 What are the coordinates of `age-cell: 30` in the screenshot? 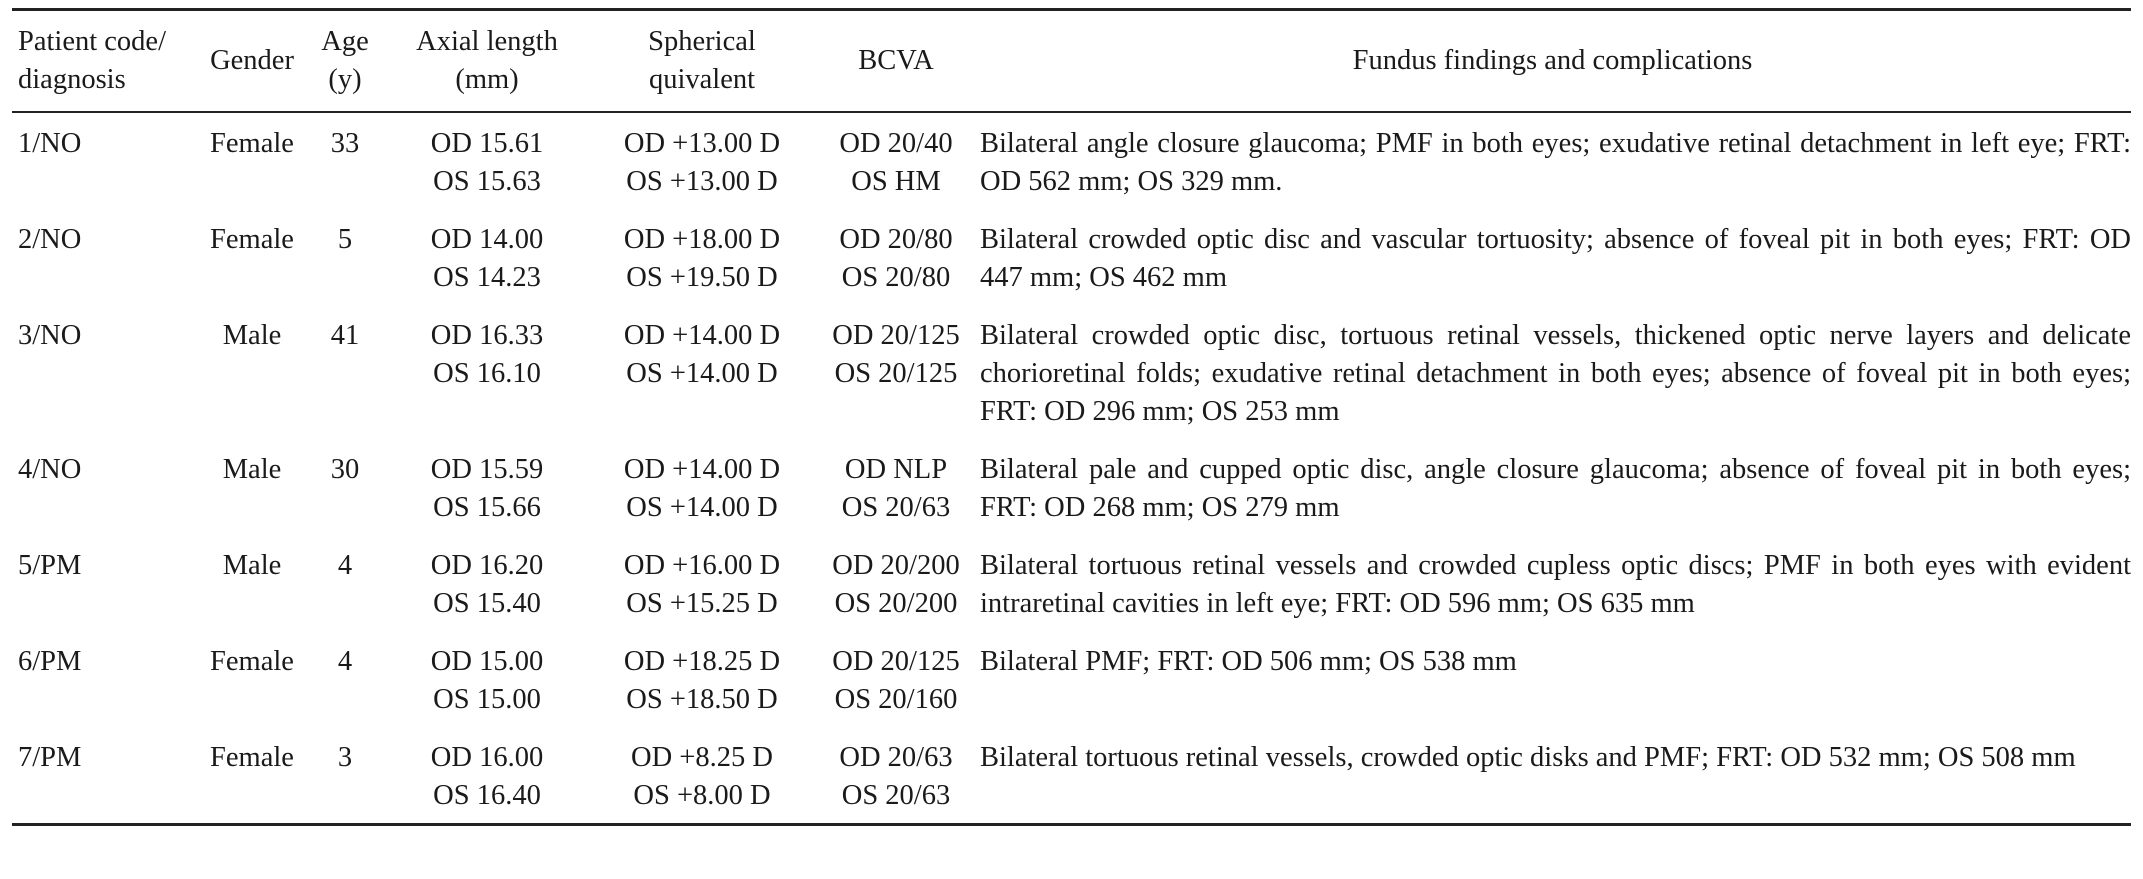 It's located at (345, 469).